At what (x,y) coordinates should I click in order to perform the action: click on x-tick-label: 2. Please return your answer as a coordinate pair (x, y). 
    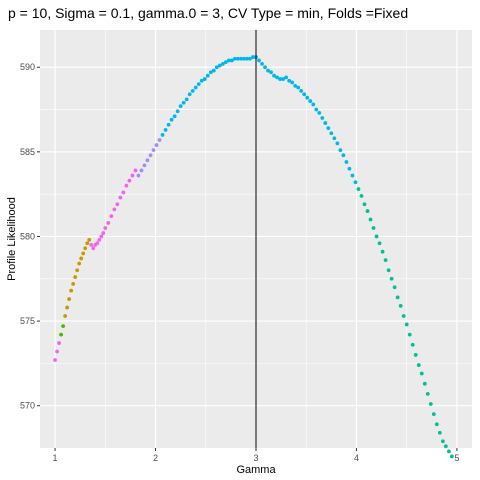
    Looking at the image, I should click on (155, 458).